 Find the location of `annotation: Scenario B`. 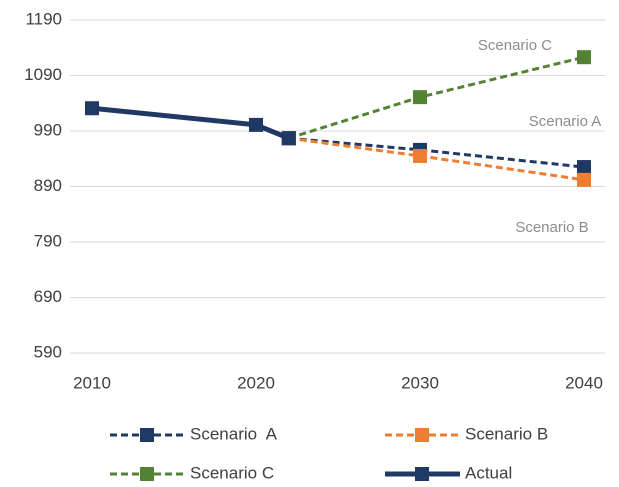

annotation: Scenario B is located at coordinates (551, 227).